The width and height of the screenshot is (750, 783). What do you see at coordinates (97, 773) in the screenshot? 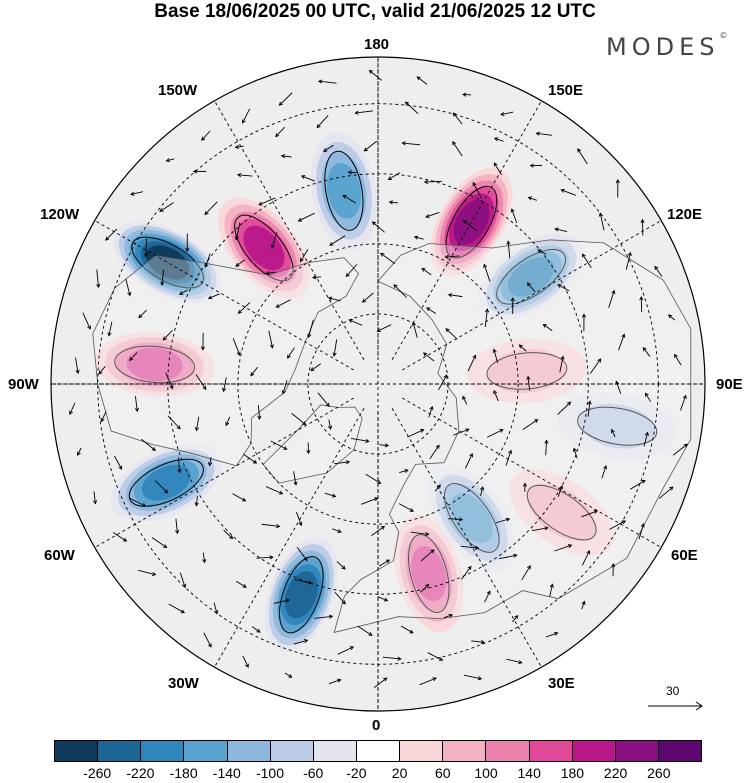
I see `colorbar-tick-label: -260` at bounding box center [97, 773].